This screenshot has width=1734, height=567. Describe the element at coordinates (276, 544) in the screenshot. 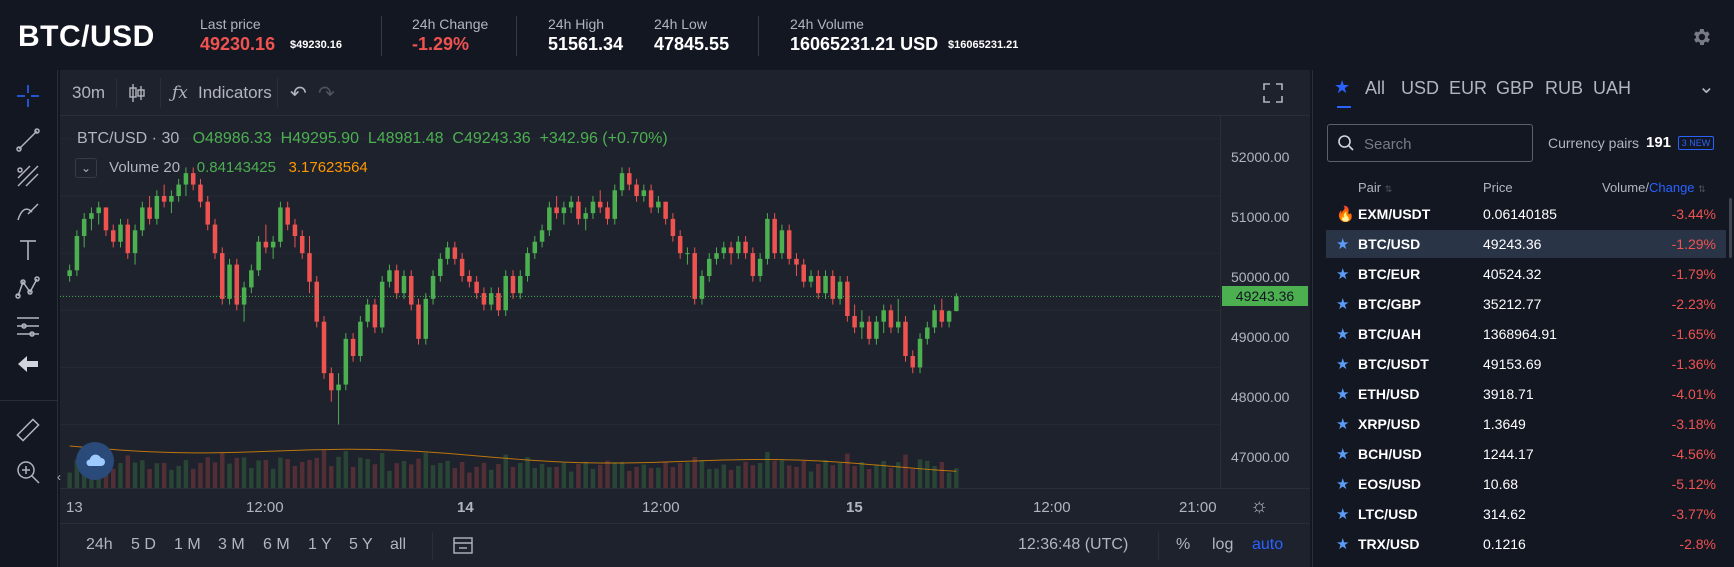

I see `range-6m: 6 M` at that location.